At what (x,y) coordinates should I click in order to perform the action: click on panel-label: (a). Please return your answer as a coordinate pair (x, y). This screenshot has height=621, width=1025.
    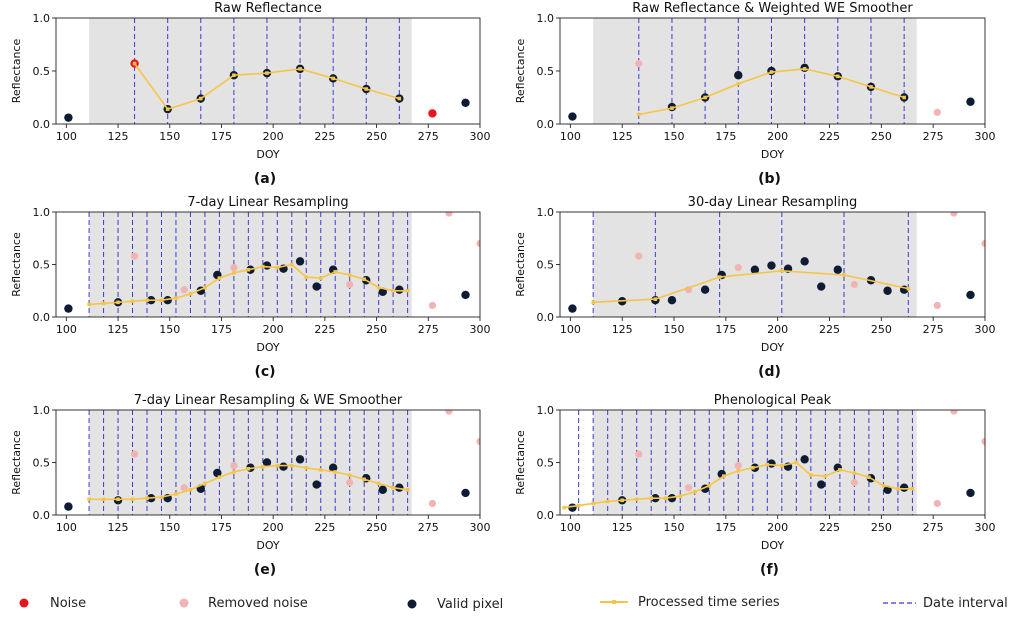
    Looking at the image, I should click on (265, 179).